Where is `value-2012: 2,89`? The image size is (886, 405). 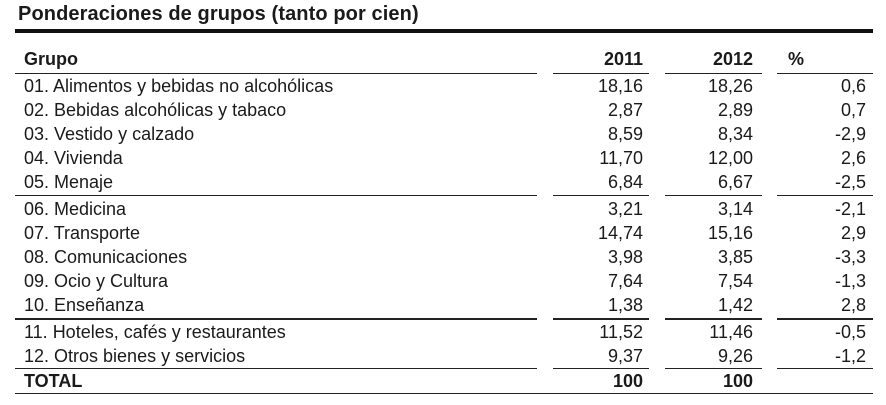 value-2012: 2,89 is located at coordinates (735, 110).